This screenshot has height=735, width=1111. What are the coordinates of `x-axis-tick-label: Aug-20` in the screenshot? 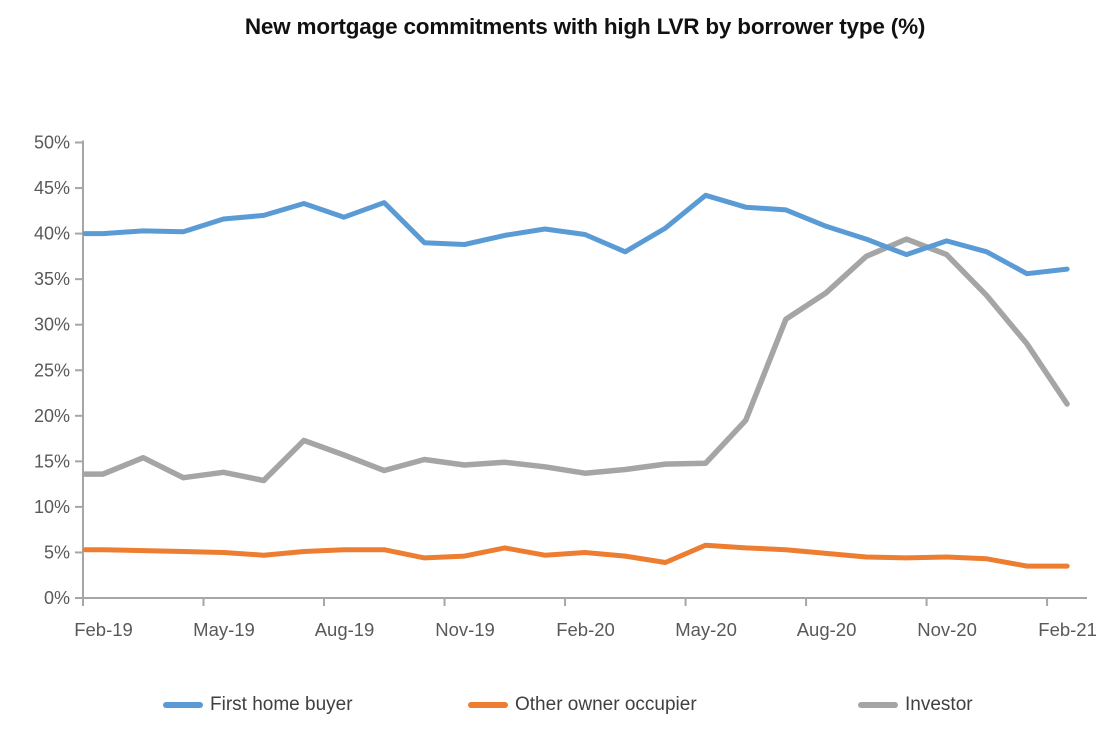 It's located at (827, 629).